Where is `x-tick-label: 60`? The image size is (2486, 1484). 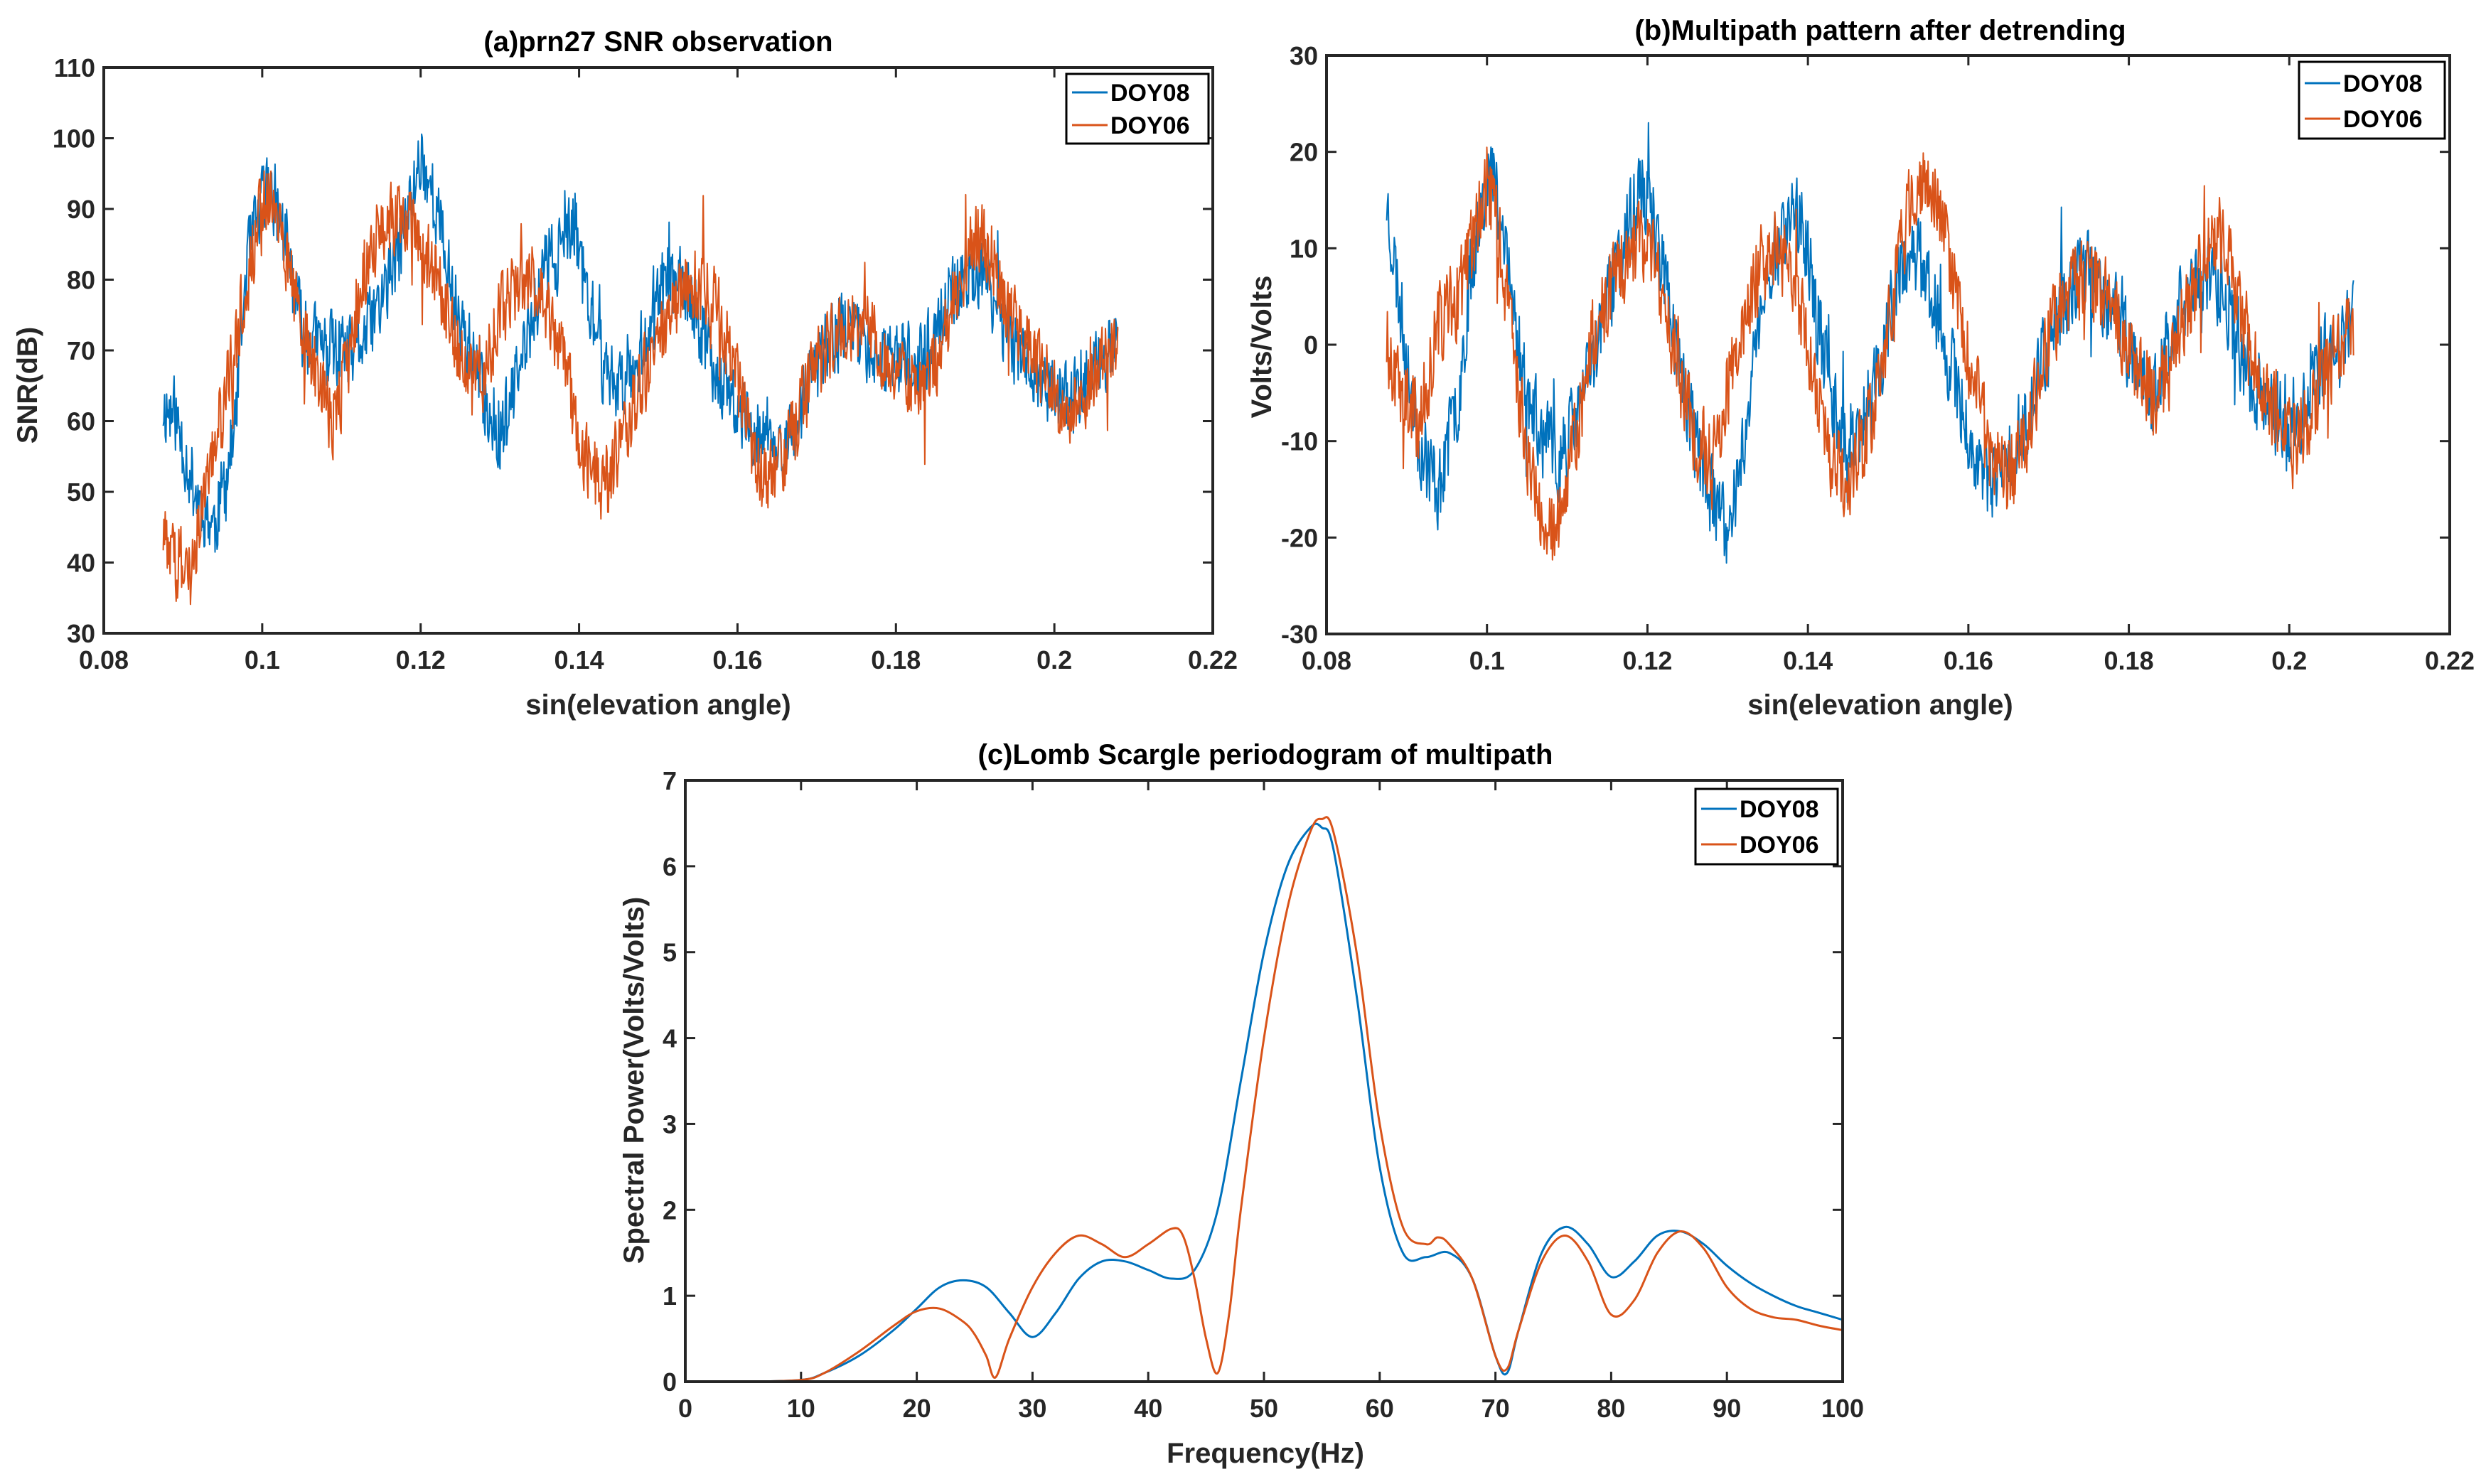
x-tick-label: 60 is located at coordinates (1380, 1409).